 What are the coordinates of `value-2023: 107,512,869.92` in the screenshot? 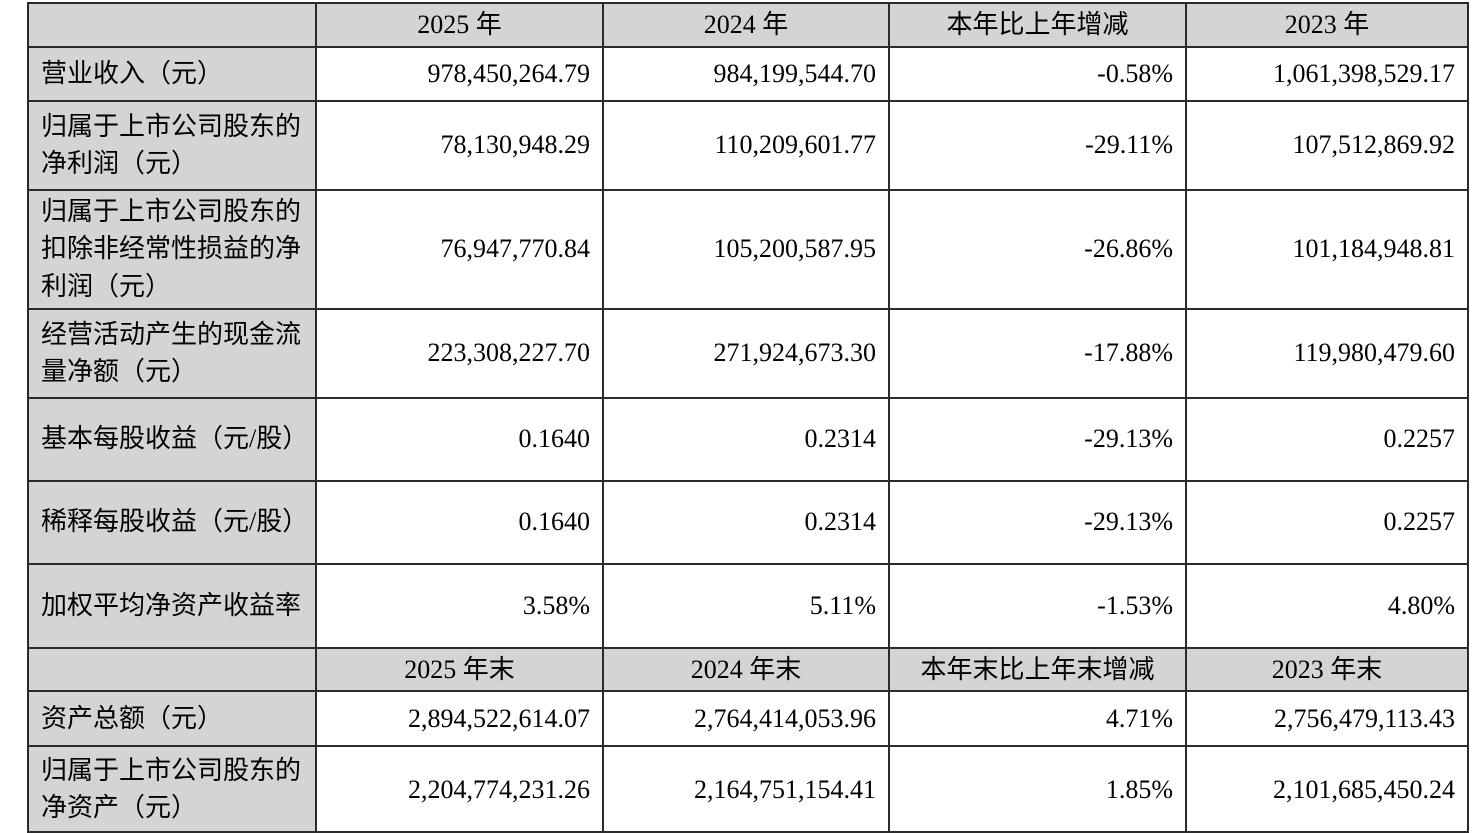 It's located at (1327, 145).